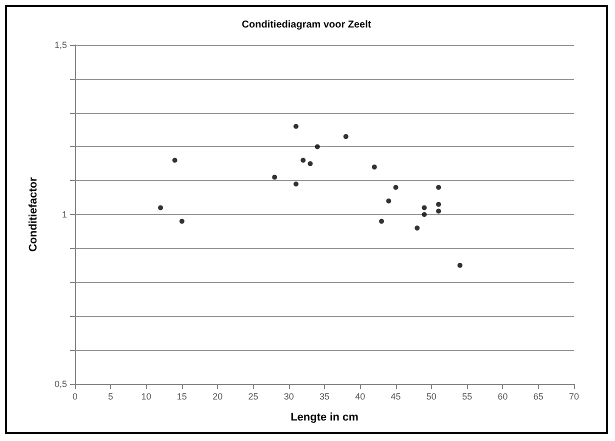 This screenshot has height=441, width=615. I want to click on x-tick-label: 20, so click(217, 397).